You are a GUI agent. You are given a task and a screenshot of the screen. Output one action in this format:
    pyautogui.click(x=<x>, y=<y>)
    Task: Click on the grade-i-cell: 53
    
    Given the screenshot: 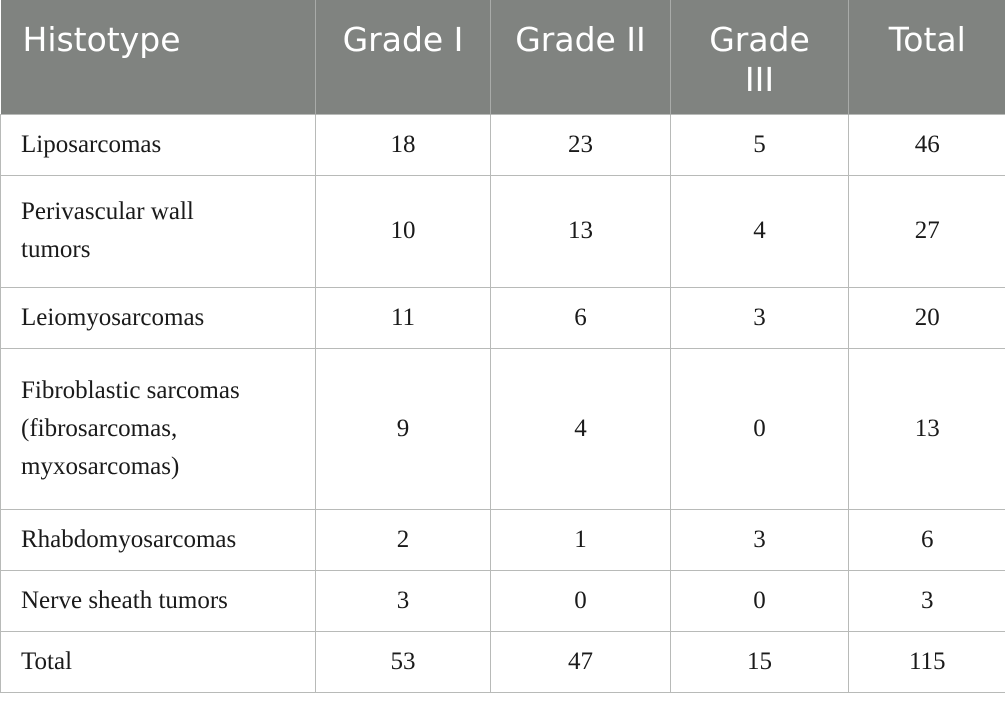 What is the action you would take?
    pyautogui.click(x=403, y=661)
    